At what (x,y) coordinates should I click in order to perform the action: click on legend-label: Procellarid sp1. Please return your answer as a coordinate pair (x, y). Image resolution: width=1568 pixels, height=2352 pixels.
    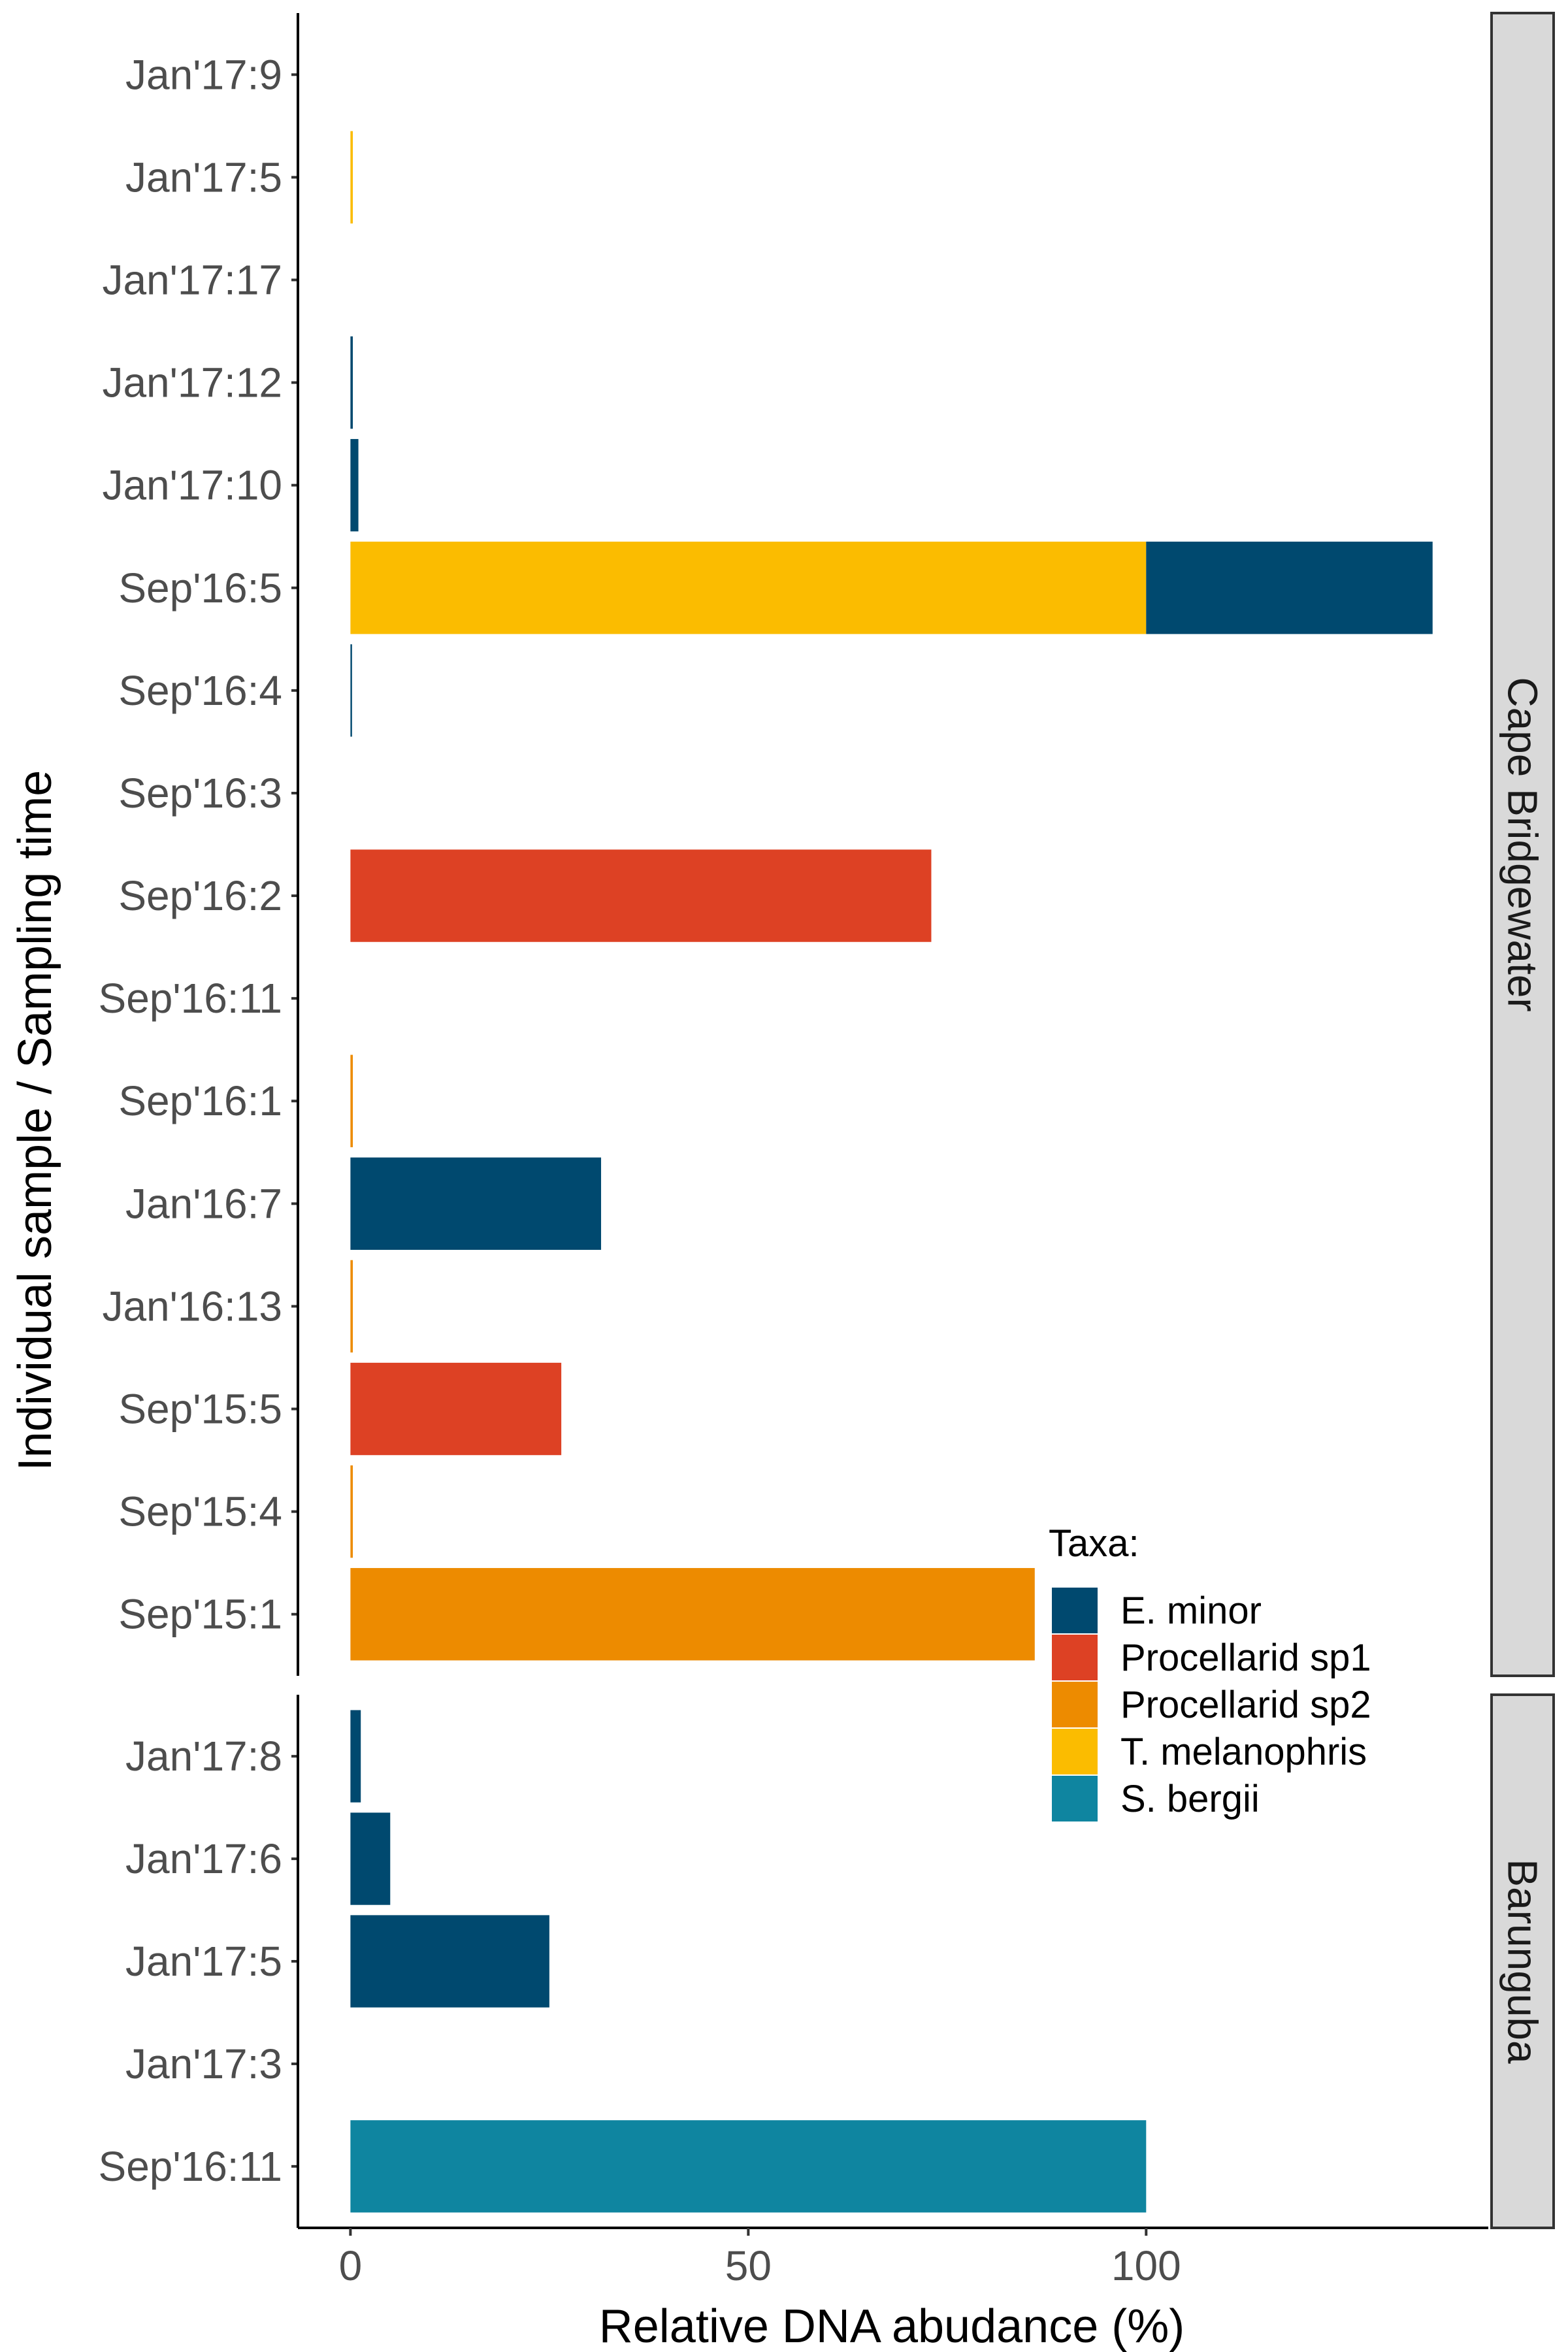
    Looking at the image, I should click on (1245, 1658).